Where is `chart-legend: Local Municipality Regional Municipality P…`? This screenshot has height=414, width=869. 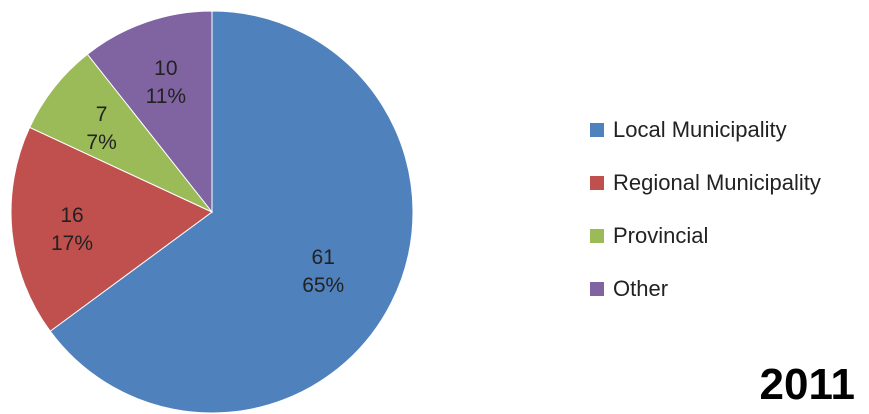
chart-legend: Local Municipality Regional Municipality P… is located at coordinates (705, 223).